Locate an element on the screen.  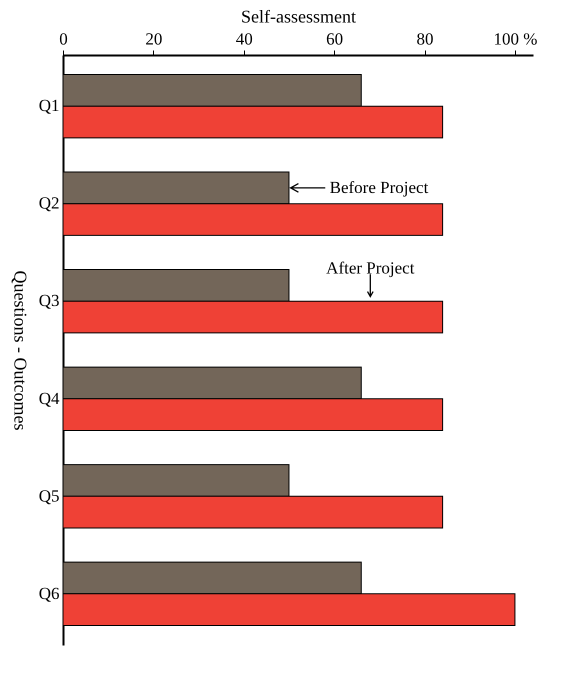
x-tick-label: 0 is located at coordinates (63, 39).